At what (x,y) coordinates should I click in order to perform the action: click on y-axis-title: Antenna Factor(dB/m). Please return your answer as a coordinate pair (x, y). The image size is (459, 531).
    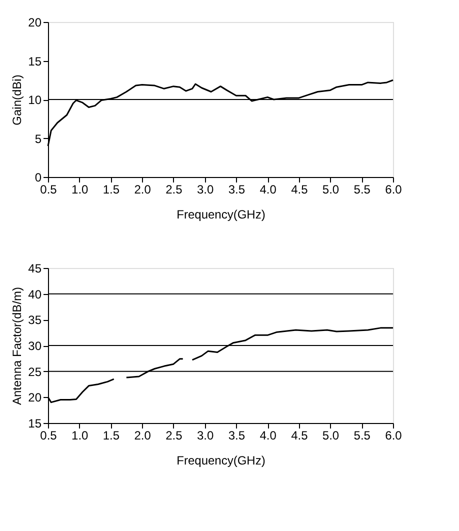
    Looking at the image, I should click on (17, 346).